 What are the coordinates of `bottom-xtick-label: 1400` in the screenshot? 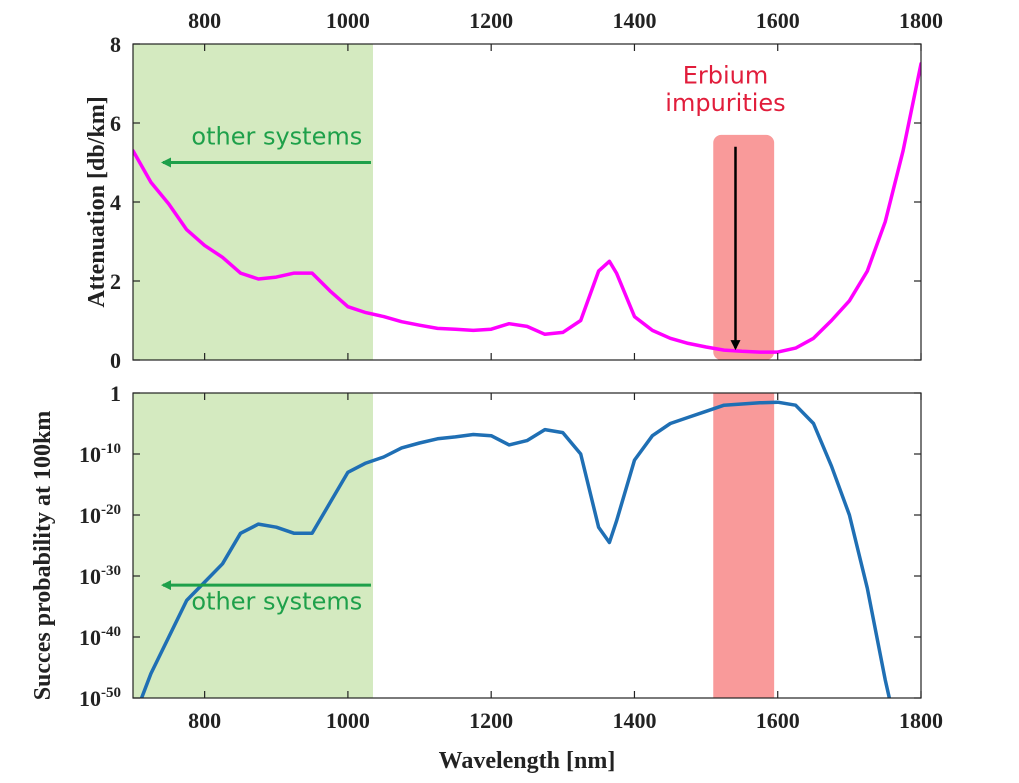 It's located at (634, 720).